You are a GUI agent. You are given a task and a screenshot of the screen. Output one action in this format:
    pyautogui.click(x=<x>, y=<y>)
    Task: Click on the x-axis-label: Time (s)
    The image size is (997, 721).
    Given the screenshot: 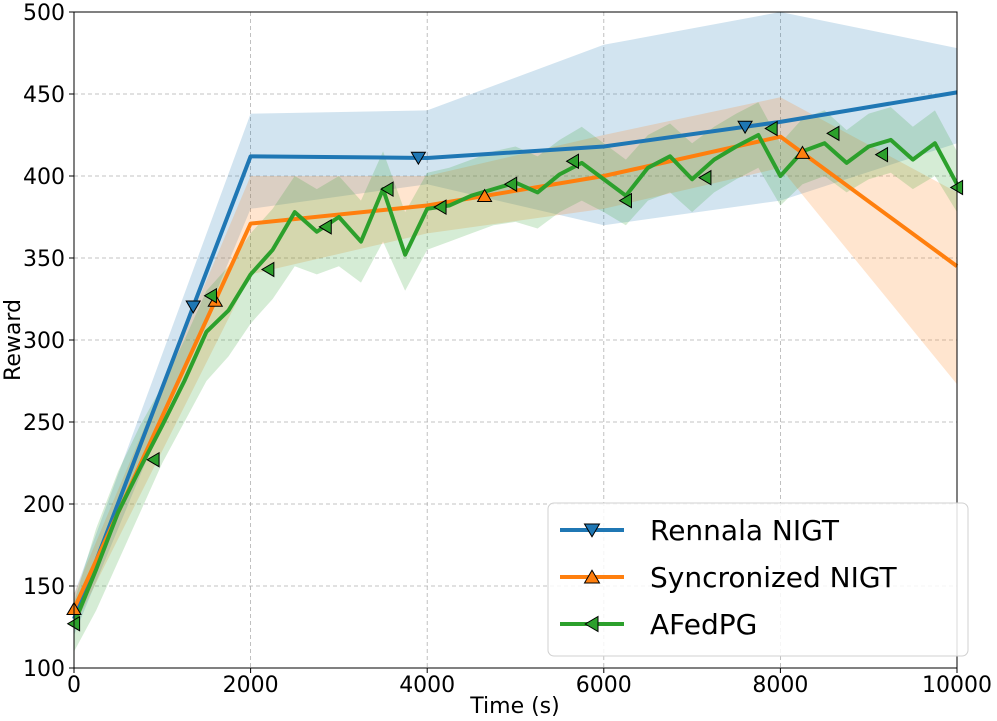 What is the action you would take?
    pyautogui.click(x=514, y=706)
    